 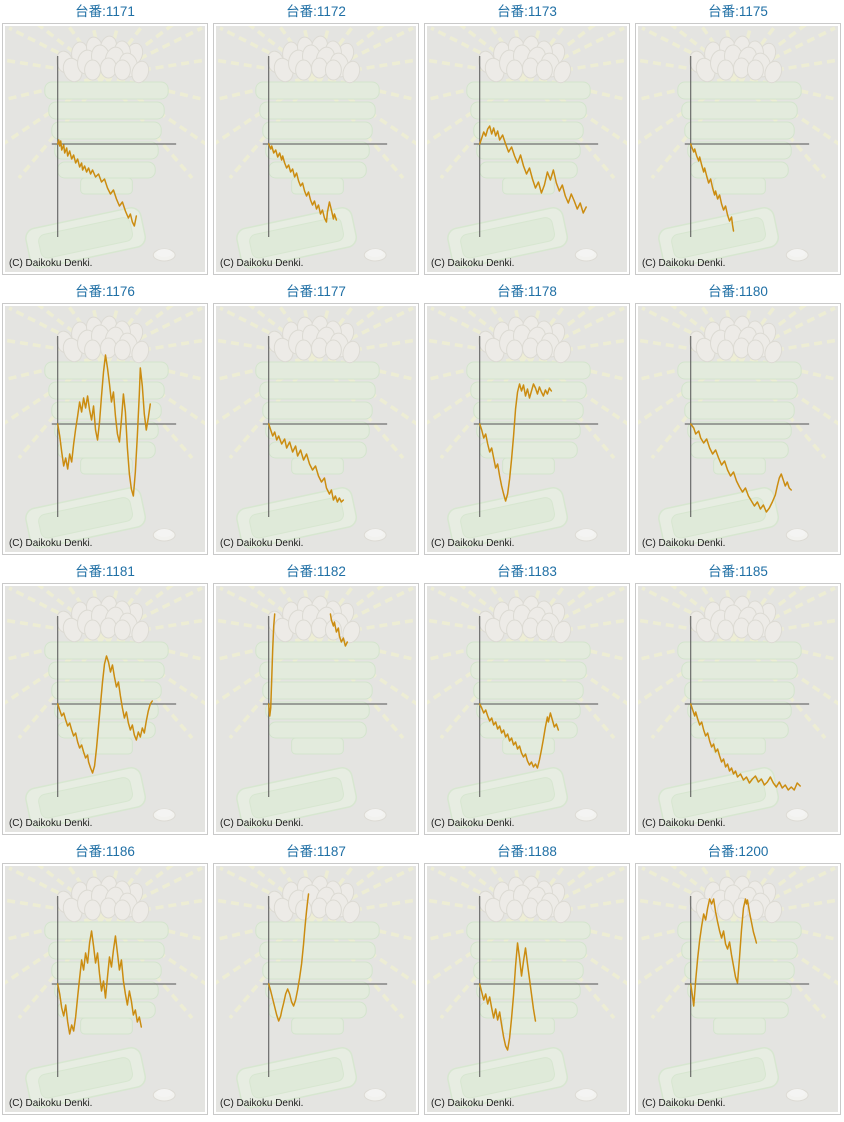 I want to click on machine-title-link: 台番:1178, so click(x=527, y=292).